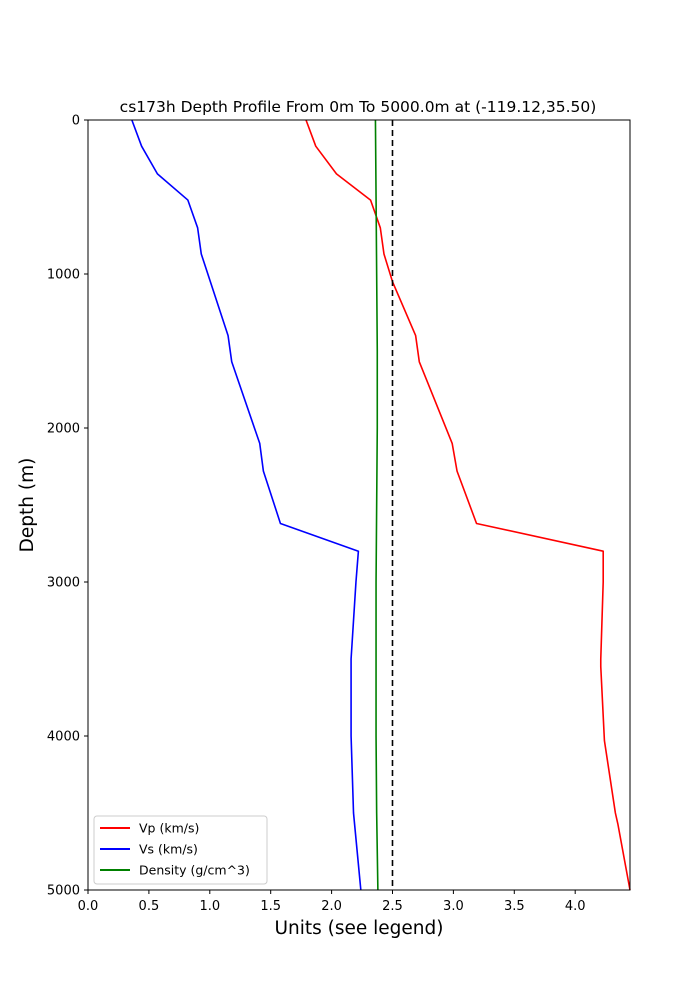  I want to click on legend-entry-label: Vs (km/s), so click(168, 849).